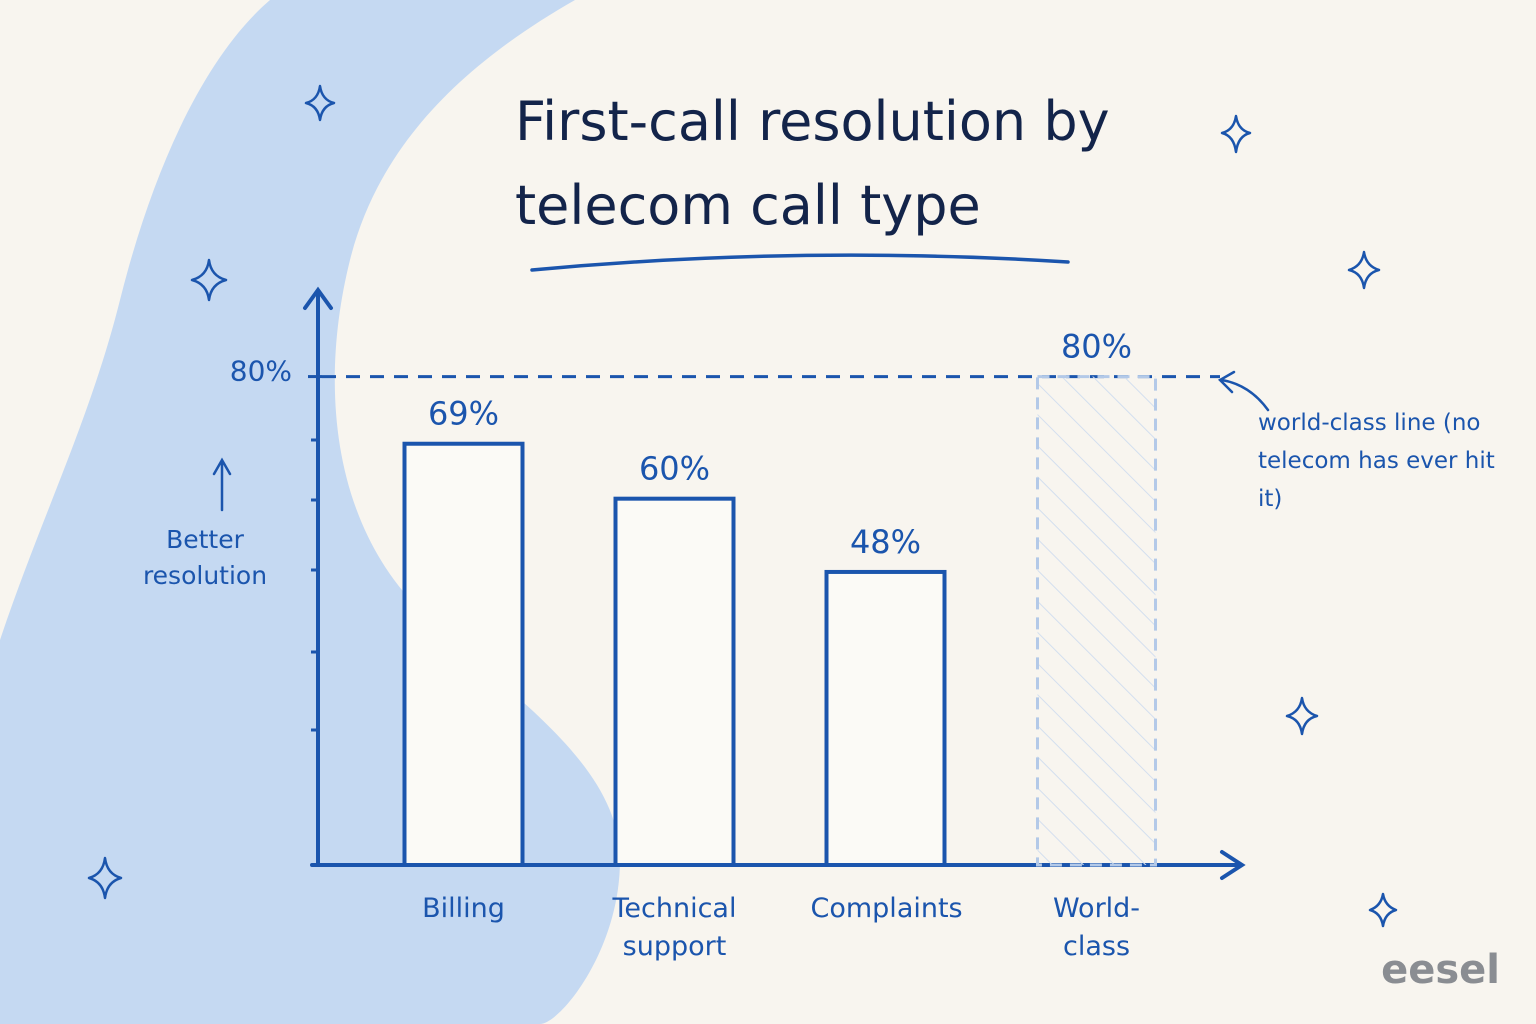 The width and height of the screenshot is (1536, 1024). What do you see at coordinates (315, 585) in the screenshot?
I see `y-minor-ticks` at bounding box center [315, 585].